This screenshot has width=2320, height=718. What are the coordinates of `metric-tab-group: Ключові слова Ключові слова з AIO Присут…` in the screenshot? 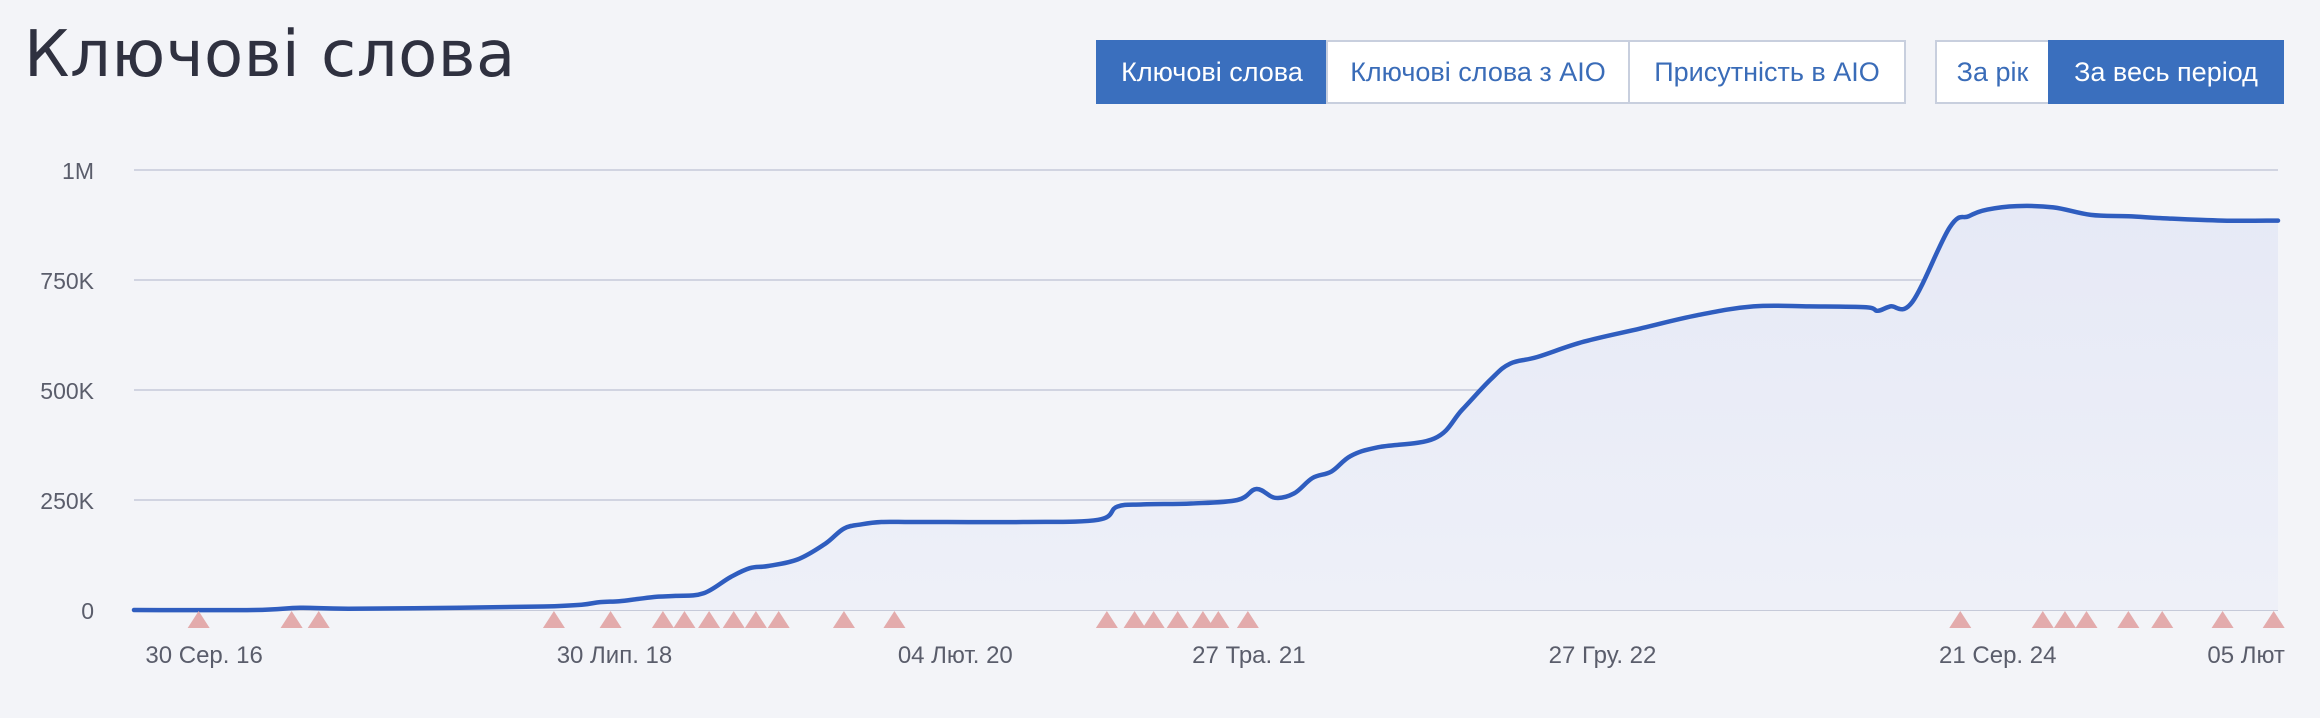 It's located at (1501, 72).